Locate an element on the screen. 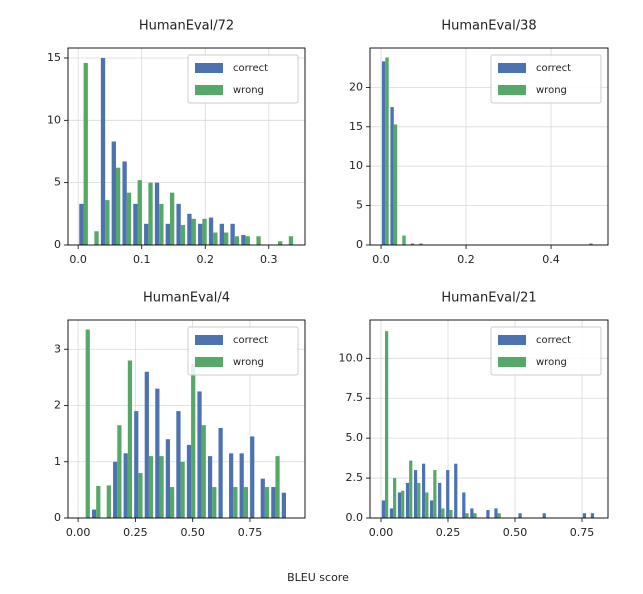 The width and height of the screenshot is (643, 594). x-tick-label: 0.25 is located at coordinates (448, 532).